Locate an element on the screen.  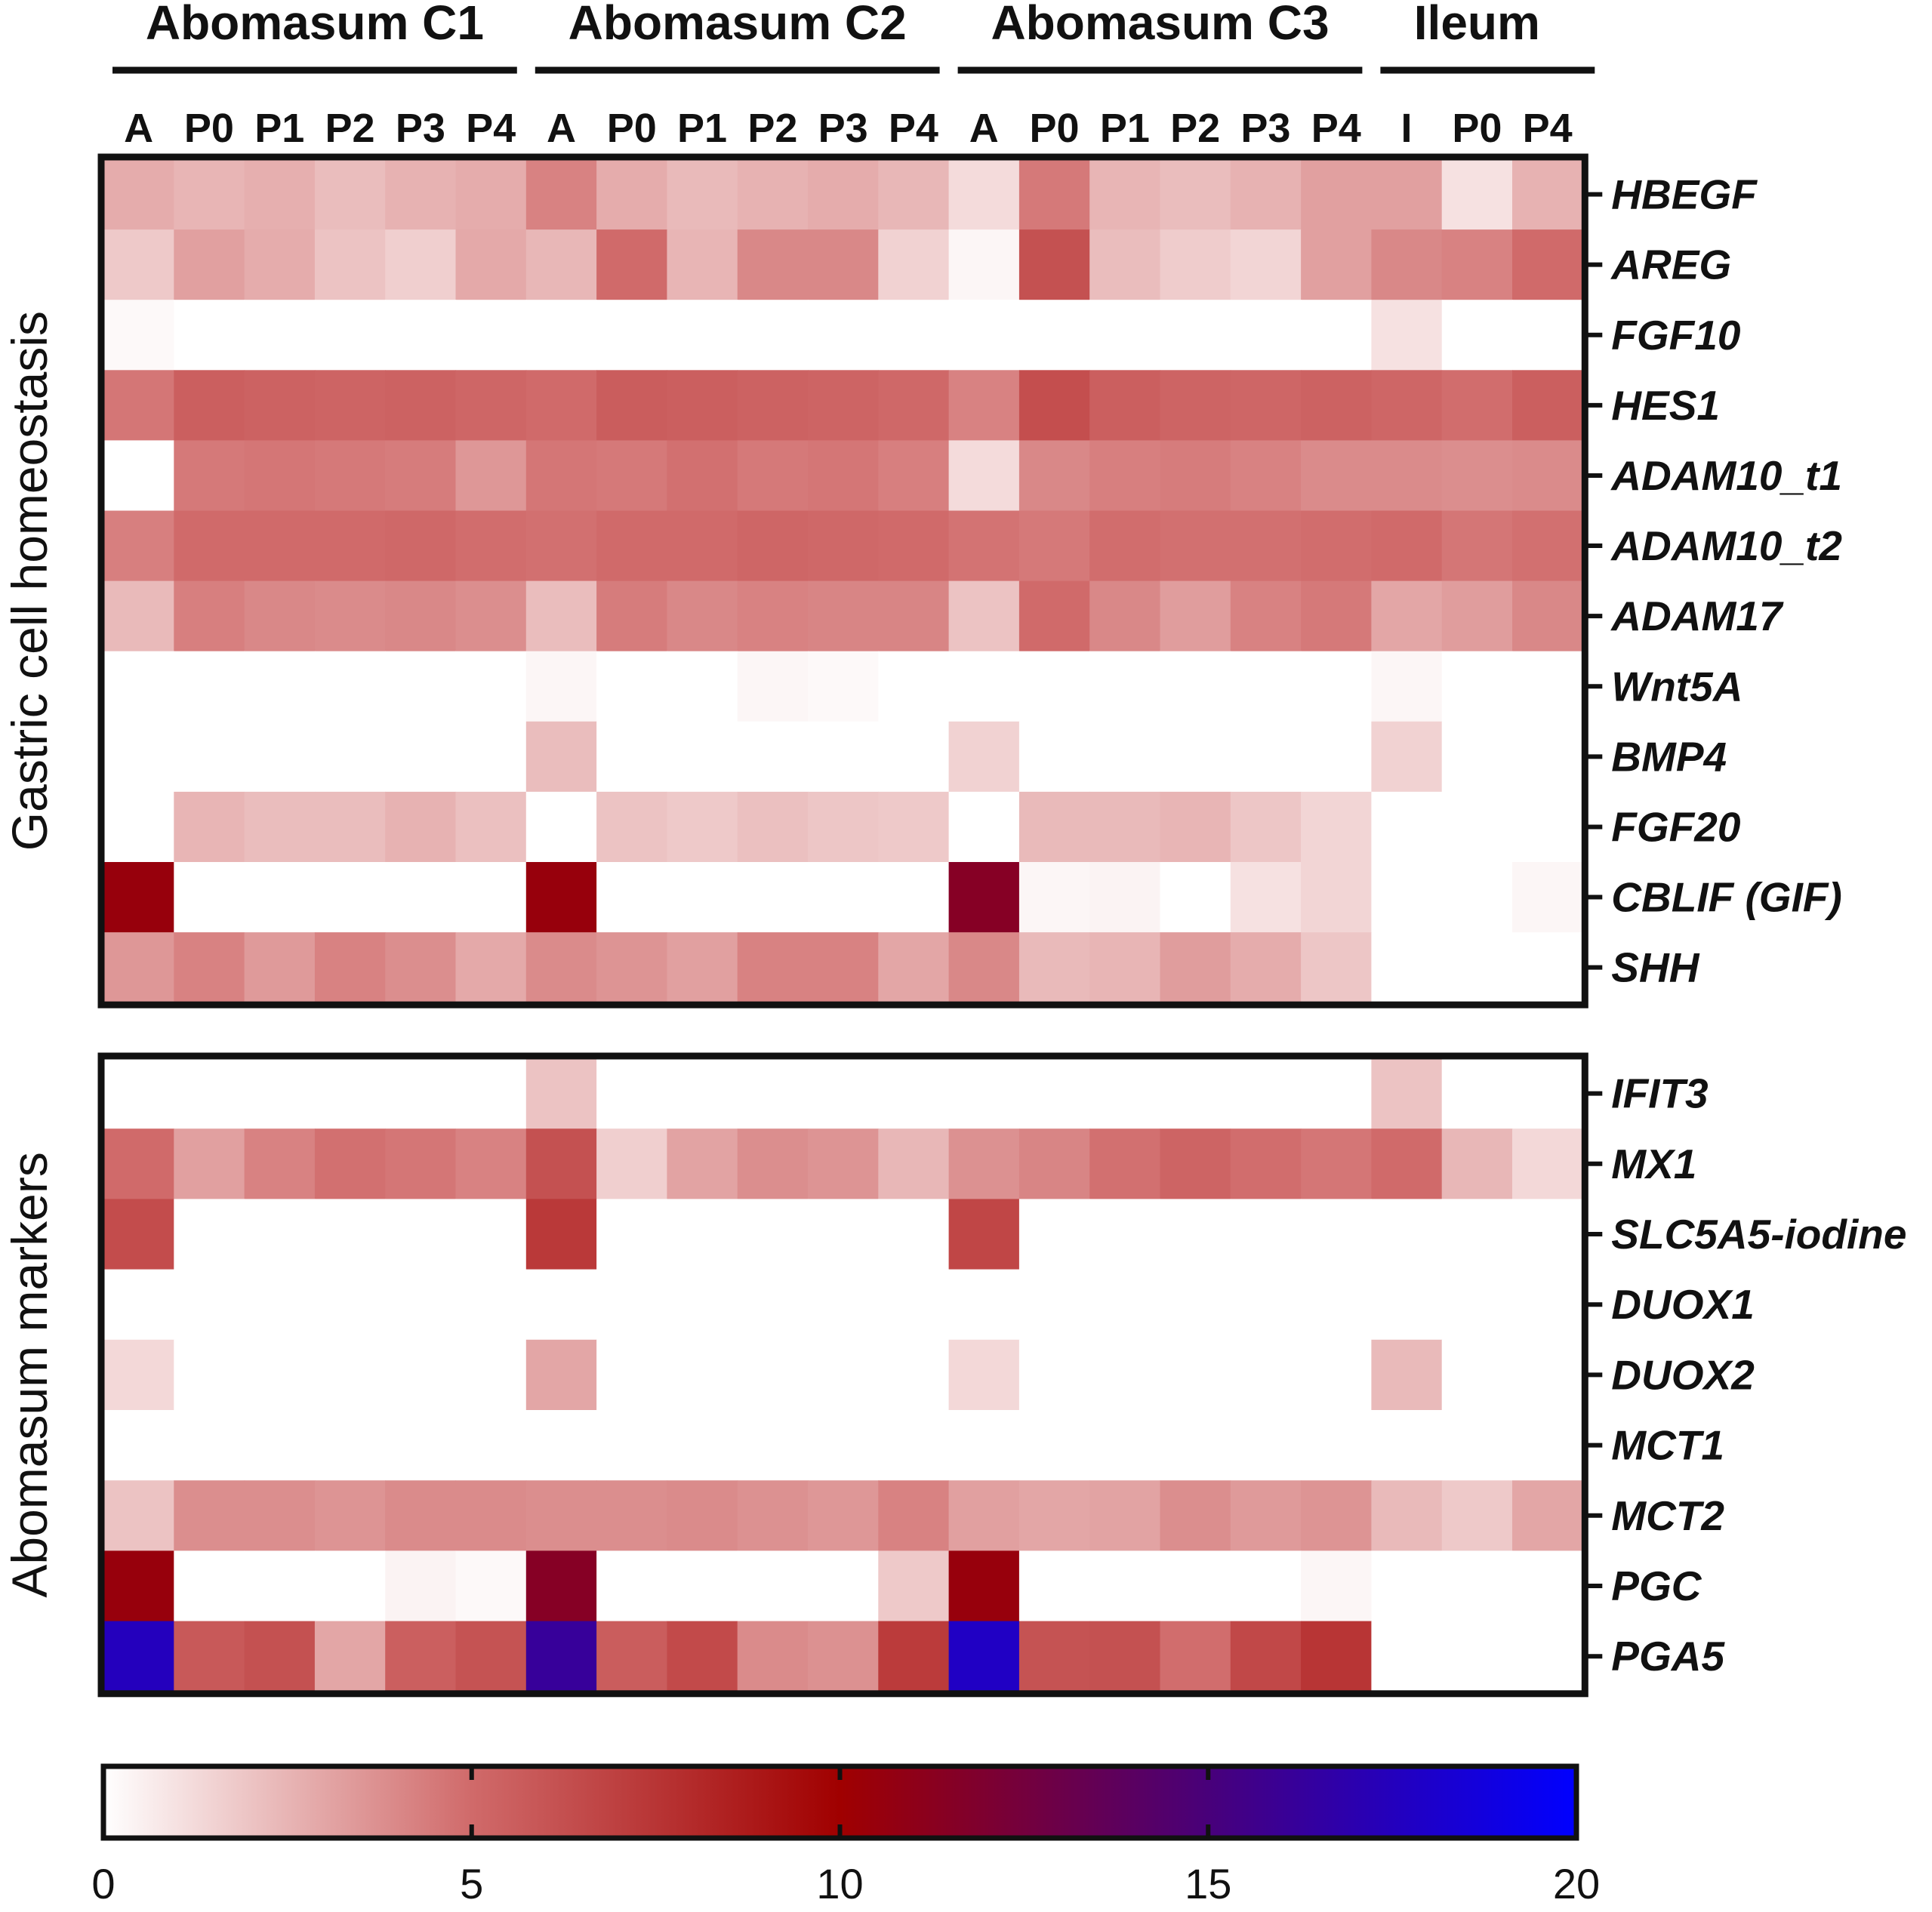
column-label: A is located at coordinates (138, 129).